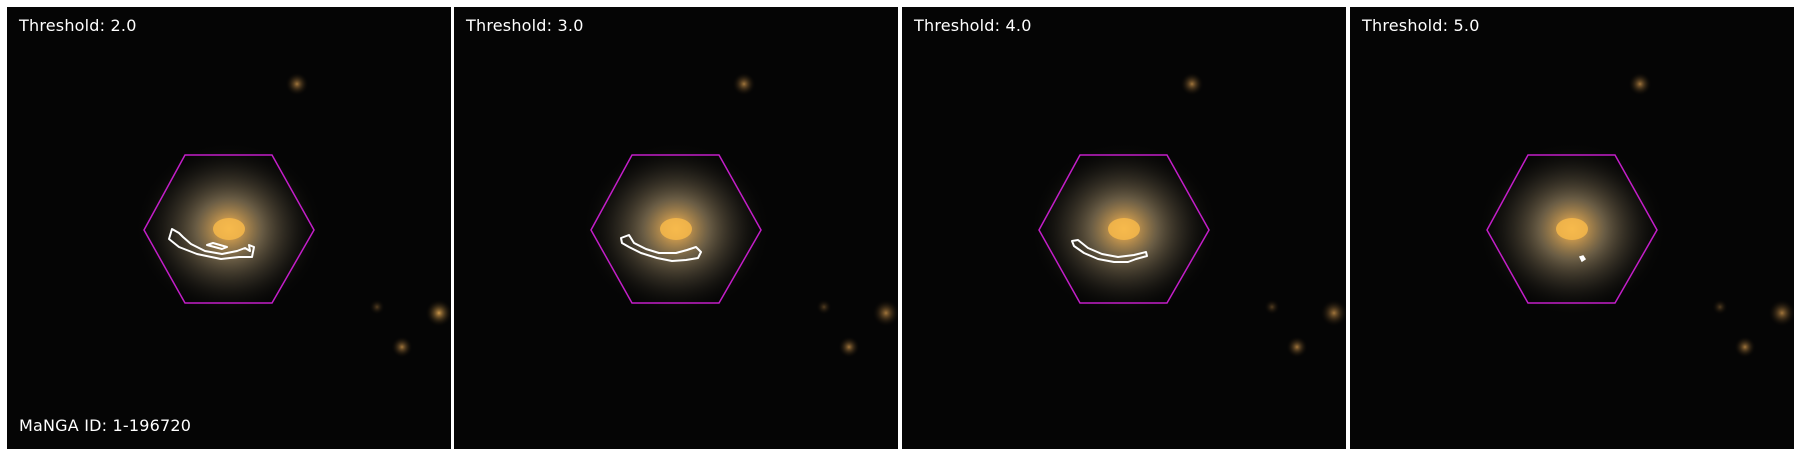 The image size is (1800, 457). I want to click on threshold-label: Threshold: 2.0, so click(78, 25).